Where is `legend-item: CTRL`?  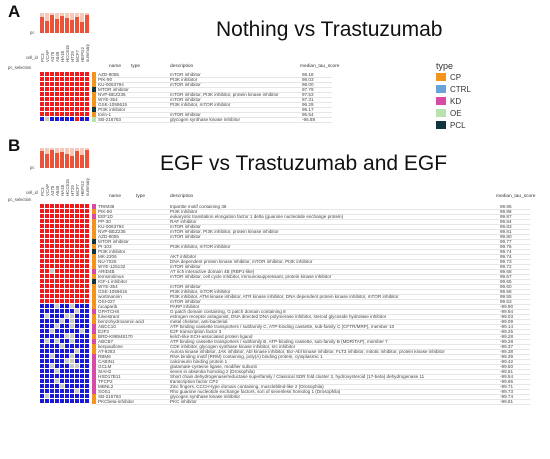 legend-item: CTRL is located at coordinates (453, 89).